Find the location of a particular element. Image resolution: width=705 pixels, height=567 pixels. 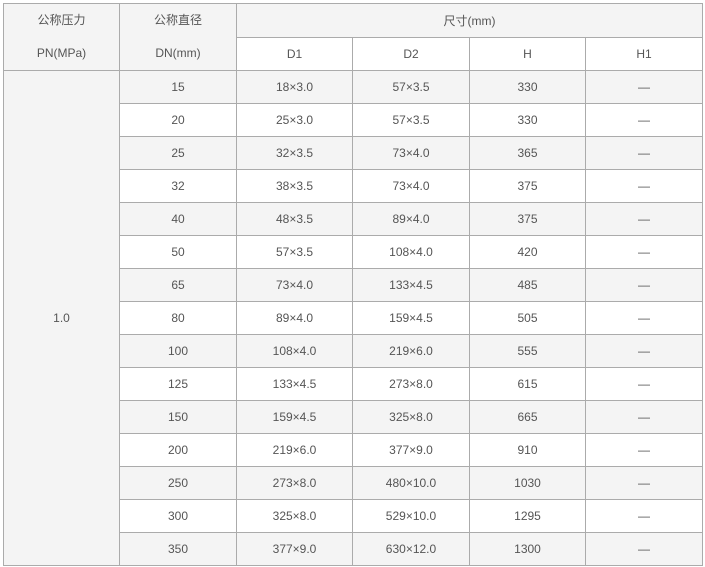

cell-d1: 89×4.0 is located at coordinates (294, 318).